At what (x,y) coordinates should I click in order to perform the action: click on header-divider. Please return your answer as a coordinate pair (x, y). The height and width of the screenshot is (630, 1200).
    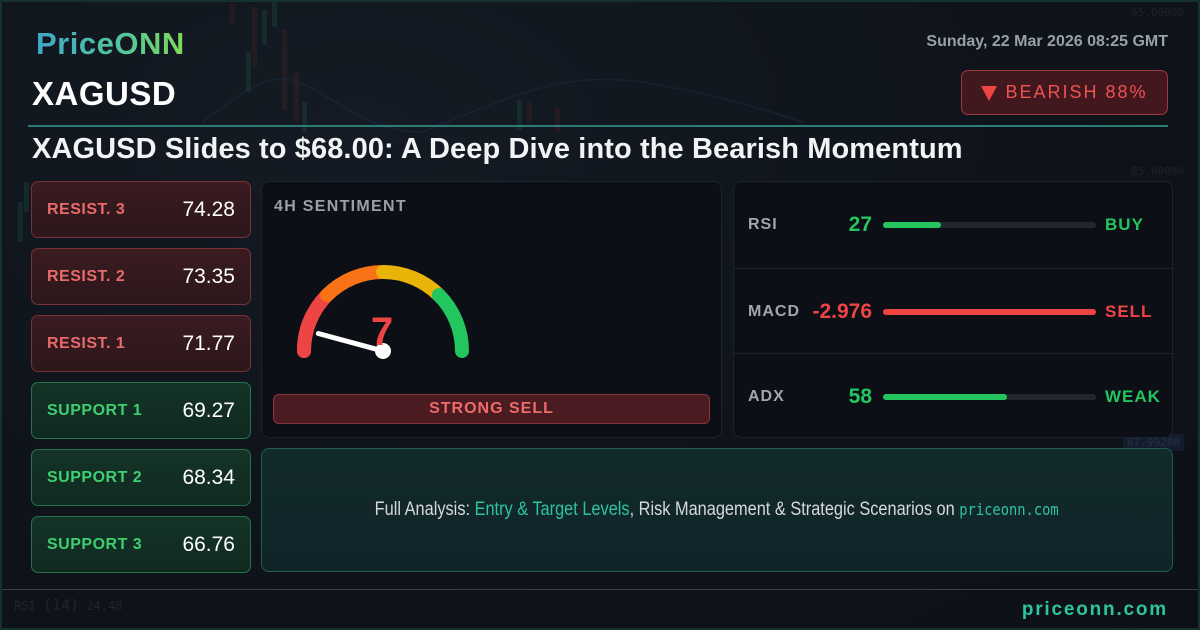
    Looking at the image, I should click on (598, 126).